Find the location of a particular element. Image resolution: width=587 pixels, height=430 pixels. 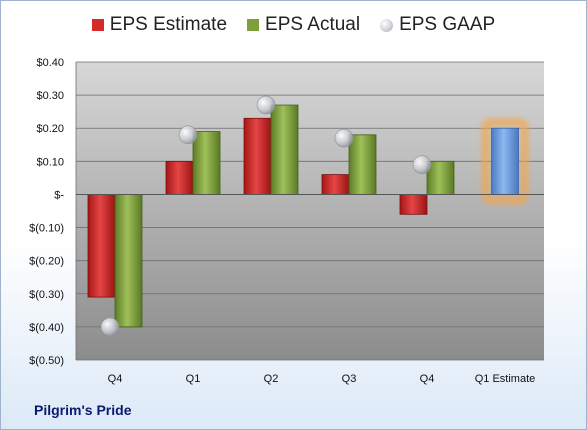

legend-item-gaap: EPS GAAP is located at coordinates (437, 25).